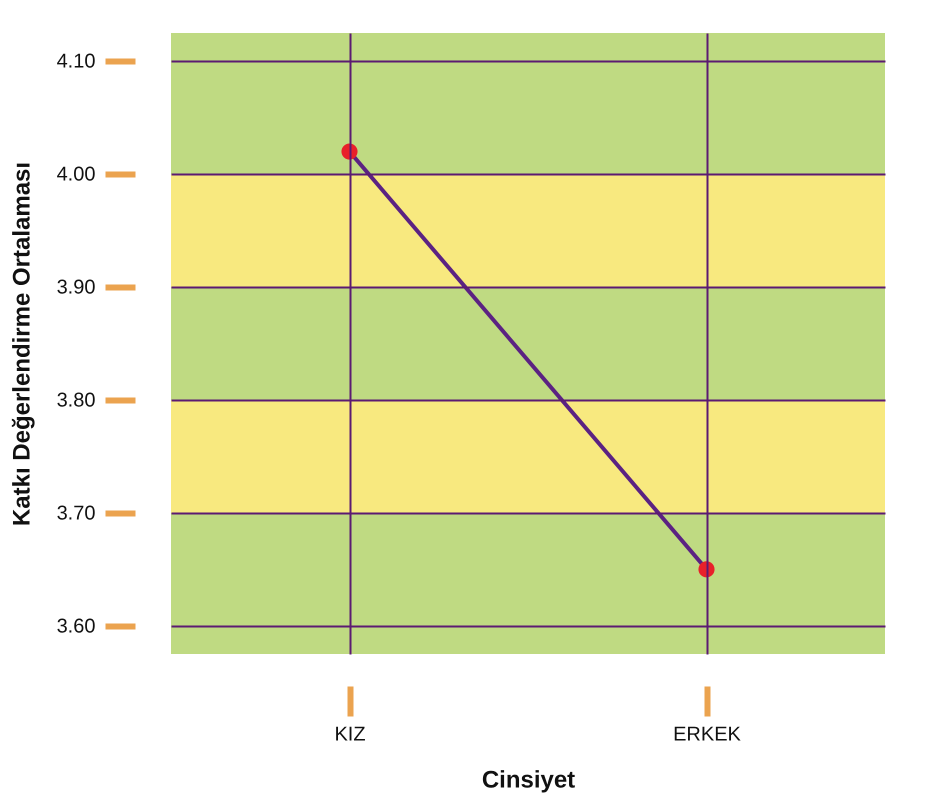 The image size is (951, 803). What do you see at coordinates (76, 287) in the screenshot?
I see `y-tick-label: 3.90` at bounding box center [76, 287].